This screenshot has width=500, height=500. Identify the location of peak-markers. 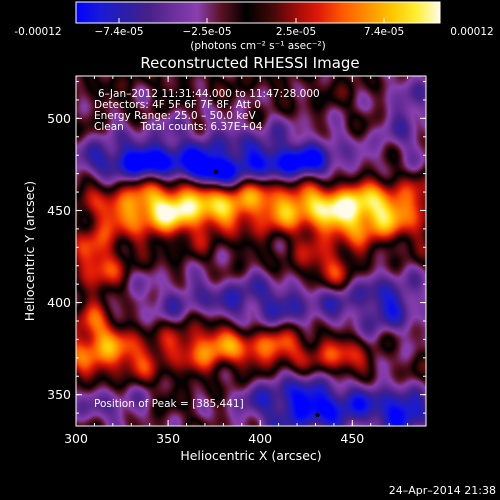
(266, 293).